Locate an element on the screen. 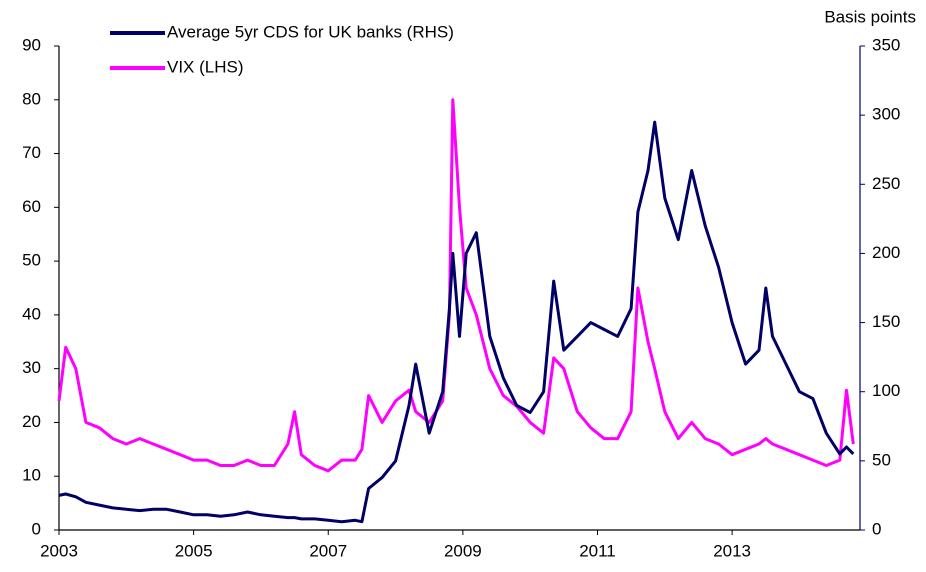 The width and height of the screenshot is (926, 572). y2-tick-label: 300 is located at coordinates (886, 114).